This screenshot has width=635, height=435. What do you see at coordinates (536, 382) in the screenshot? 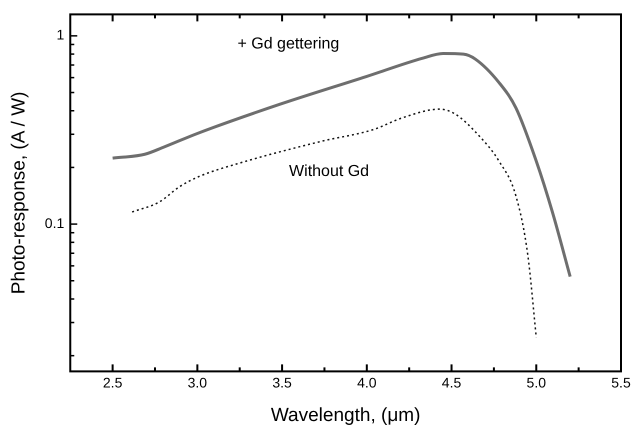
I see `text: 5.0` at bounding box center [536, 382].